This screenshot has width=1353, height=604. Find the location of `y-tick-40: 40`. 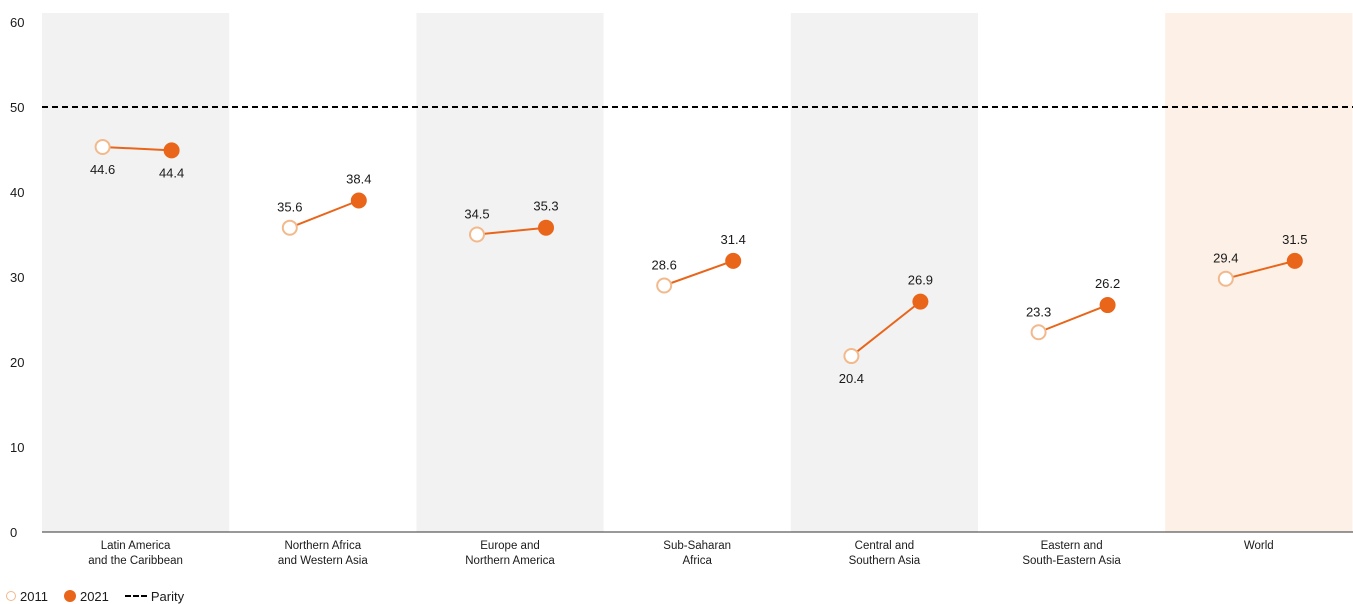

y-tick-40: 40 is located at coordinates (17, 192).